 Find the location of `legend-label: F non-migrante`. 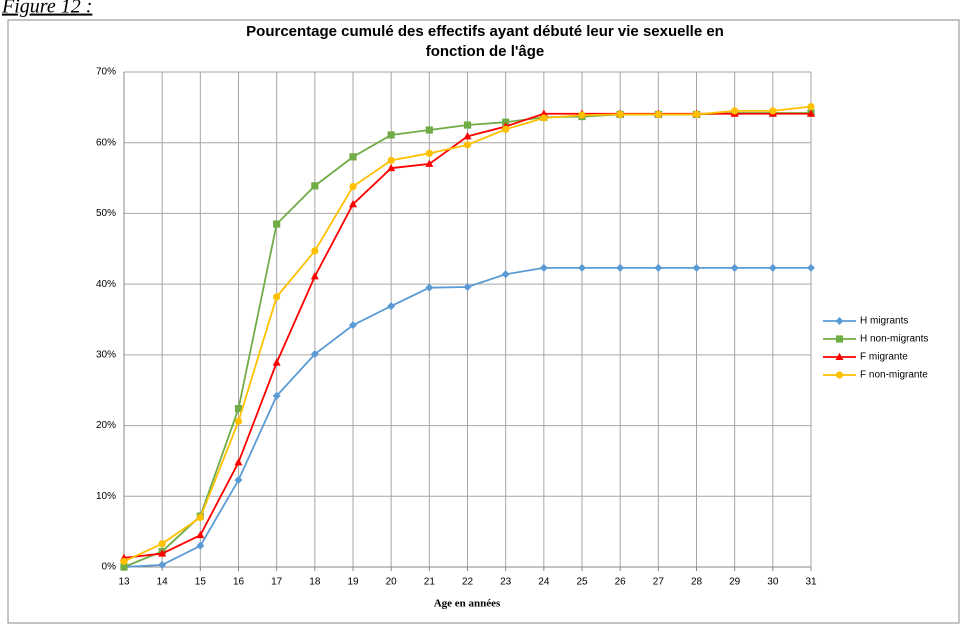

legend-label: F non-migrante is located at coordinates (894, 375).